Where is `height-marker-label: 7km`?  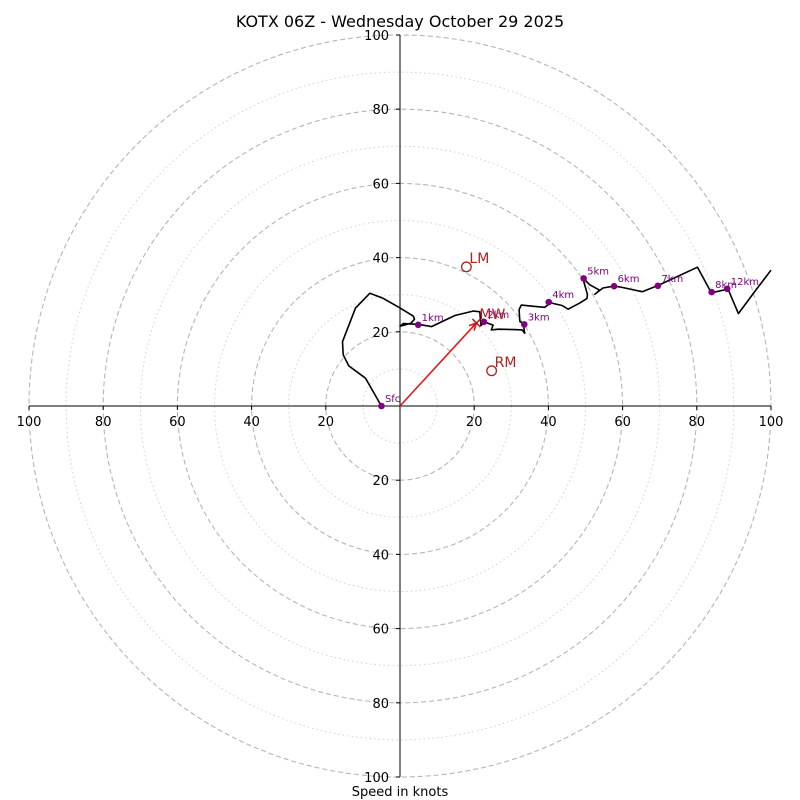
height-marker-label: 7km is located at coordinates (672, 279).